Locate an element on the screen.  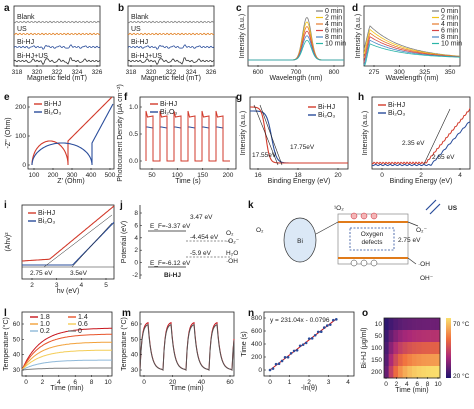
j-annotation: 3.47 eV is located at coordinates (201, 217).